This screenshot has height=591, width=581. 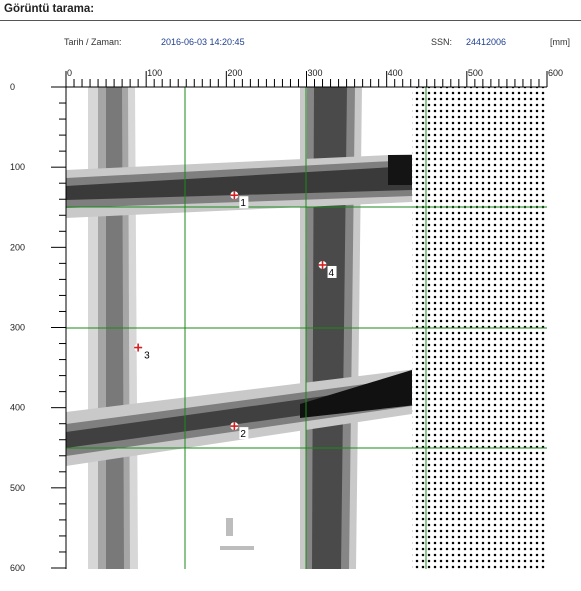 What do you see at coordinates (560, 42) in the screenshot?
I see `unit-label: [mm]` at bounding box center [560, 42].